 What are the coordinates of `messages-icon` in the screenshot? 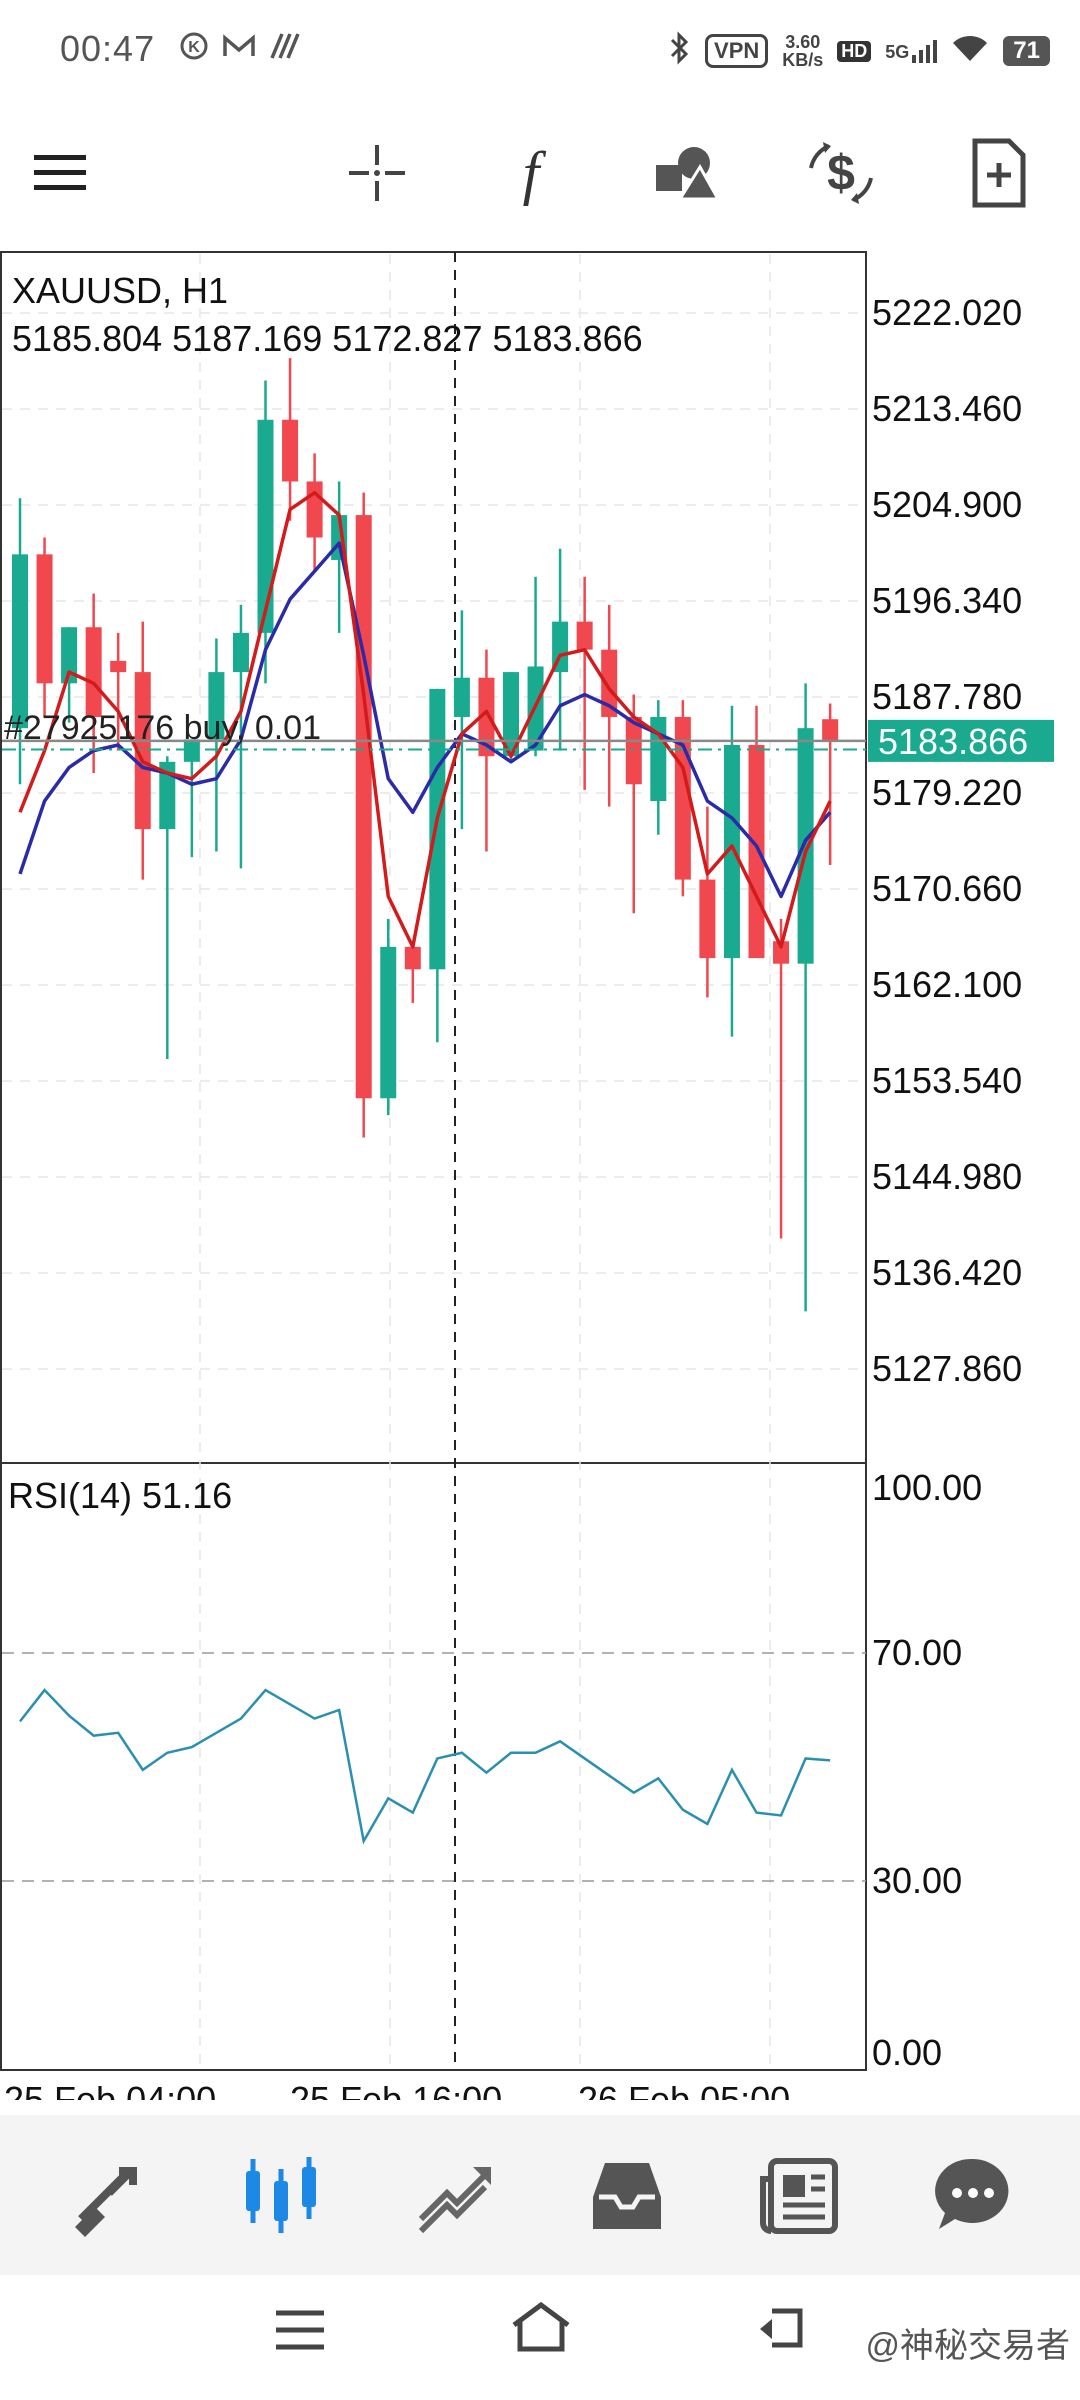 It's located at (973, 2195).